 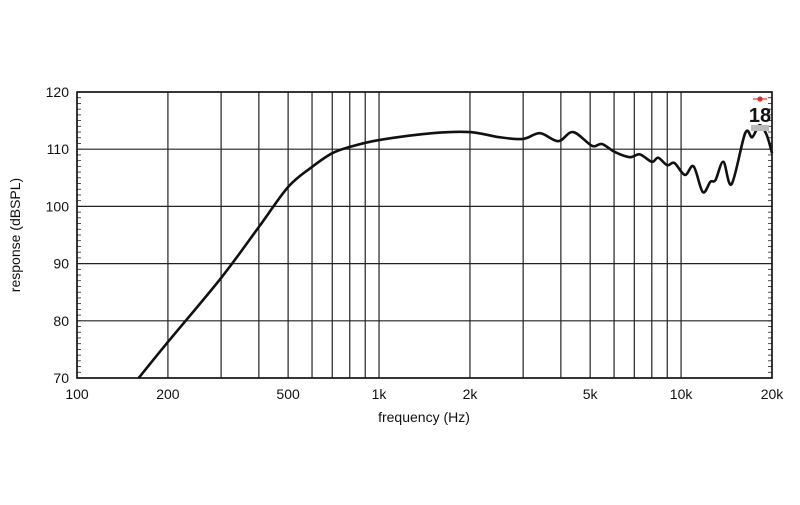 What do you see at coordinates (61, 378) in the screenshot?
I see `y-tick-label: 70` at bounding box center [61, 378].